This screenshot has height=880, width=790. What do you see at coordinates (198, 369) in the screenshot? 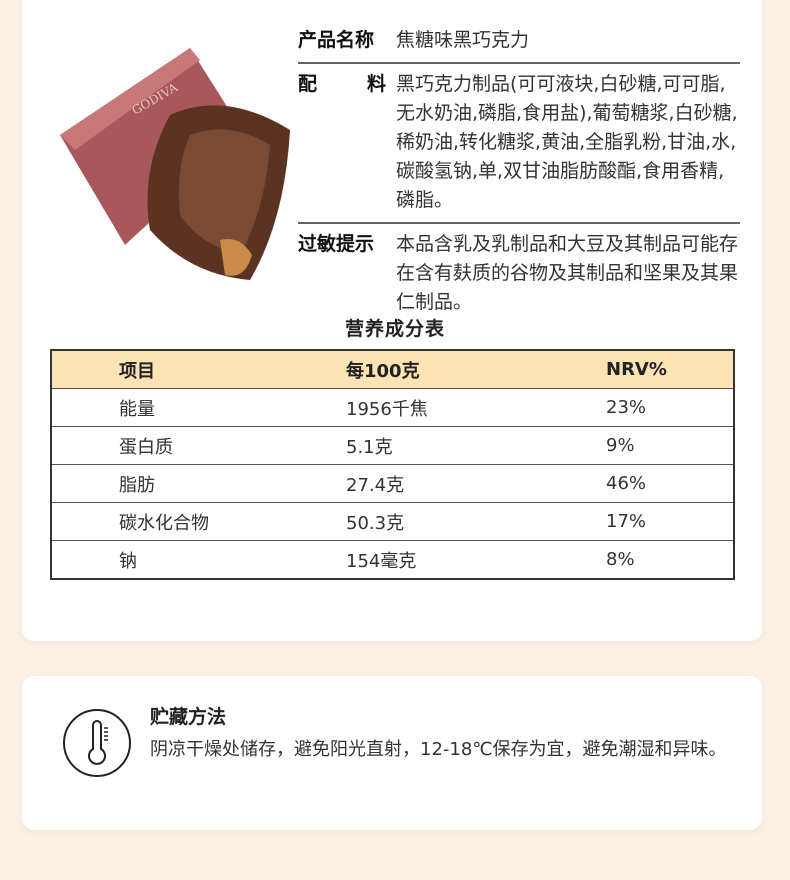
I see `header-item: 项目` at bounding box center [198, 369].